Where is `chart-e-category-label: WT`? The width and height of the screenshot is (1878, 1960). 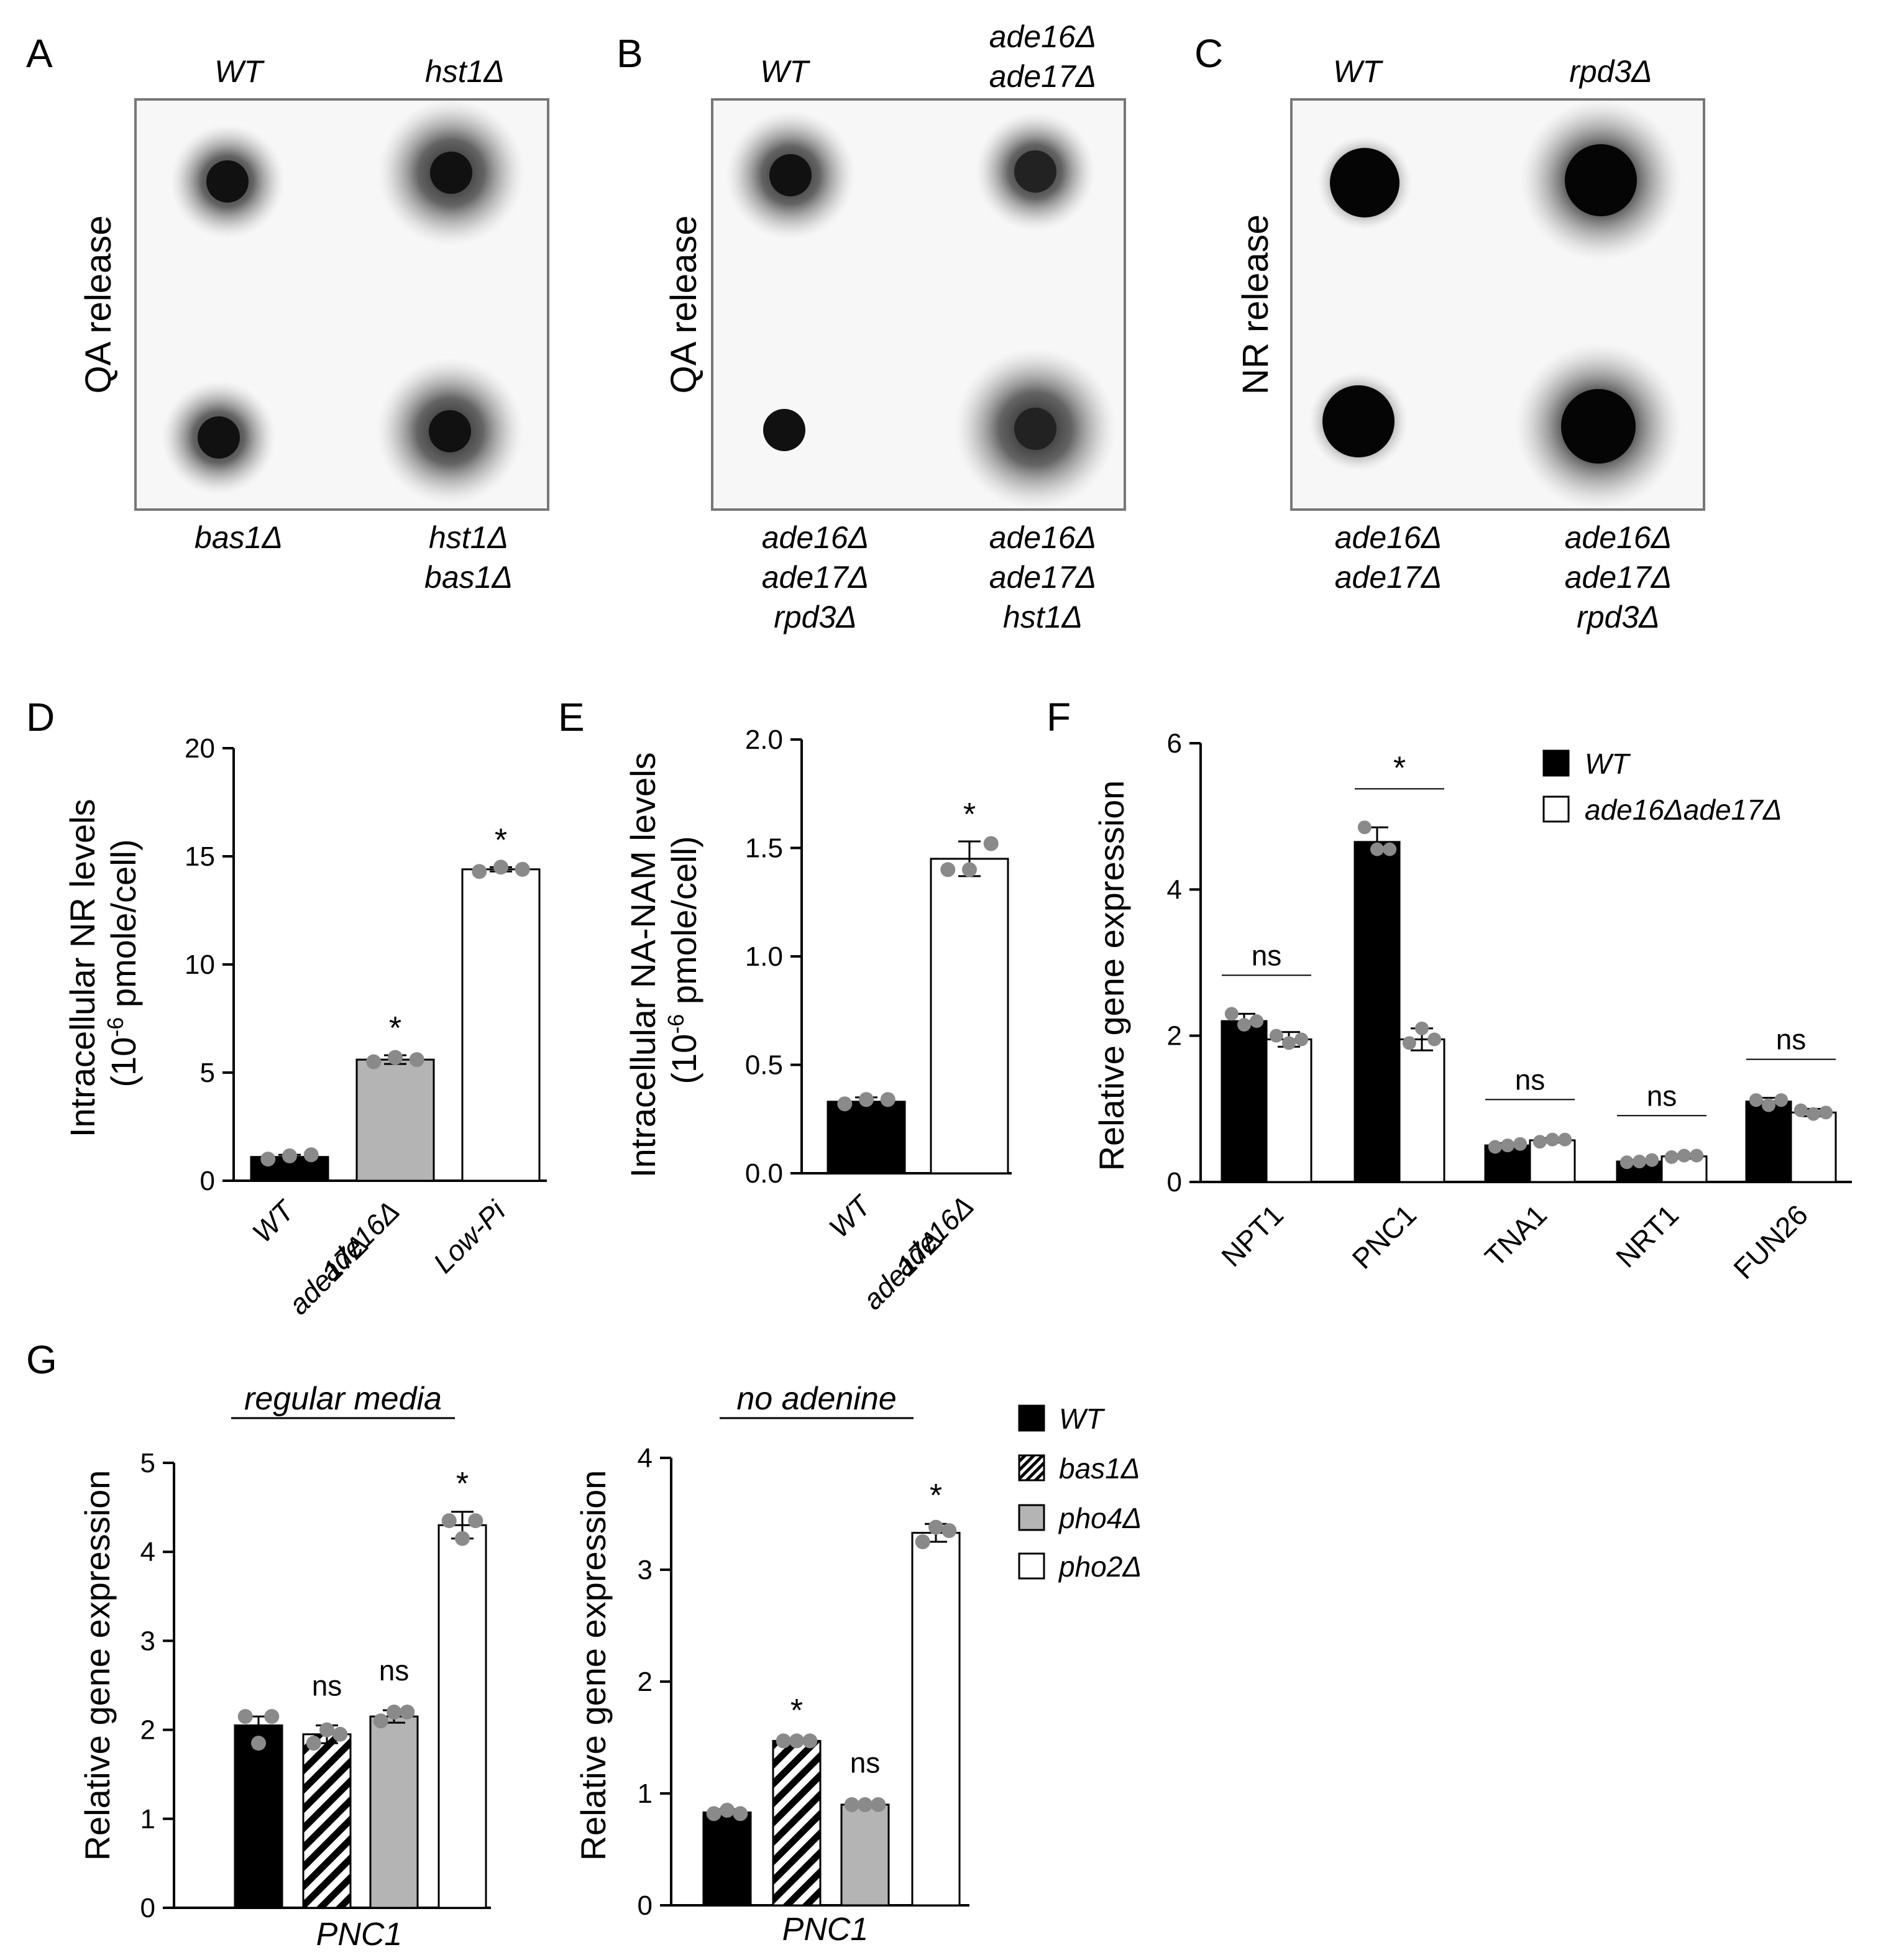
chart-e-category-label: WT is located at coordinates (850, 1215).